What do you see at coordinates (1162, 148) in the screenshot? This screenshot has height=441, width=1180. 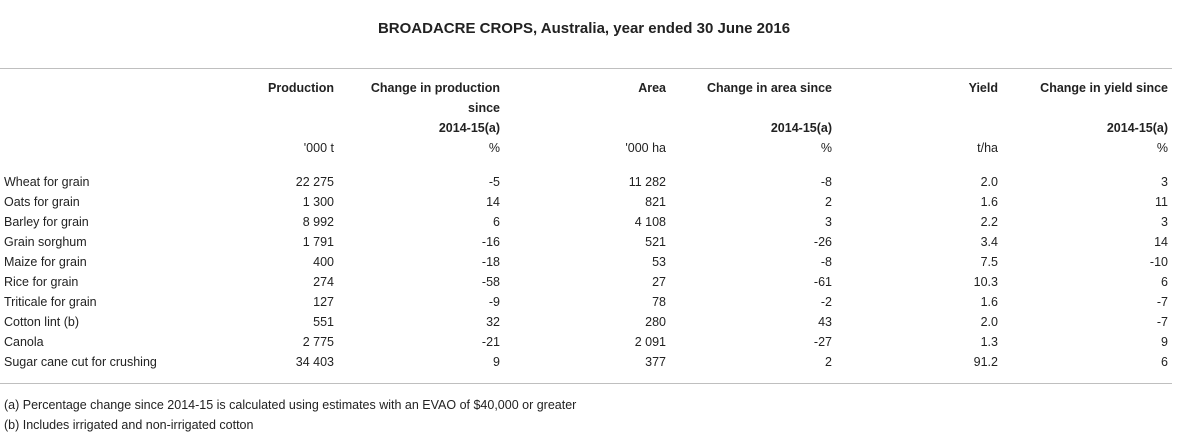 I see `unit-change-yield: %` at bounding box center [1162, 148].